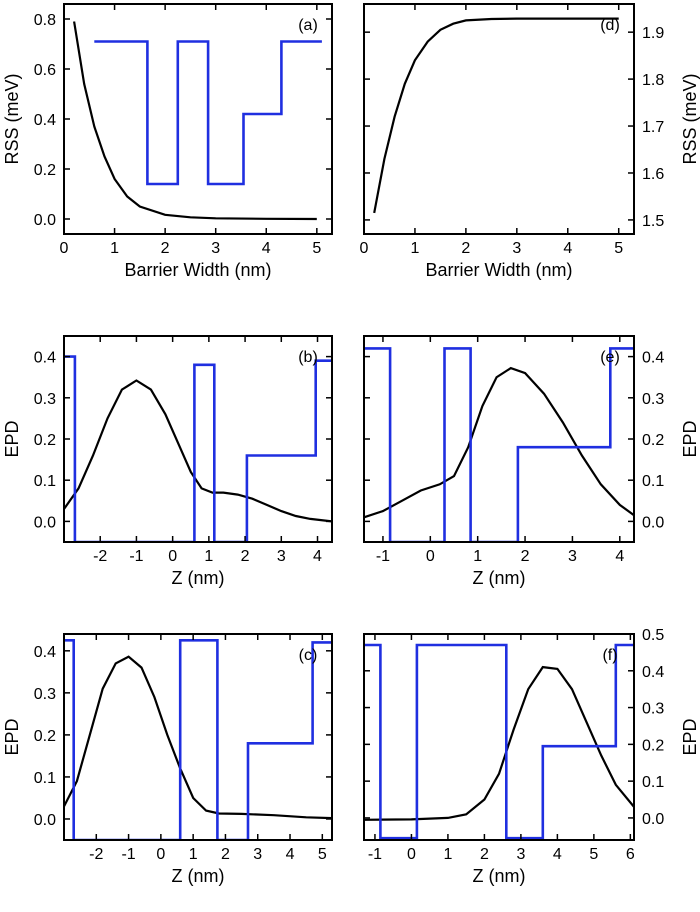  I want to click on plot-frame-b, so click(198, 439).